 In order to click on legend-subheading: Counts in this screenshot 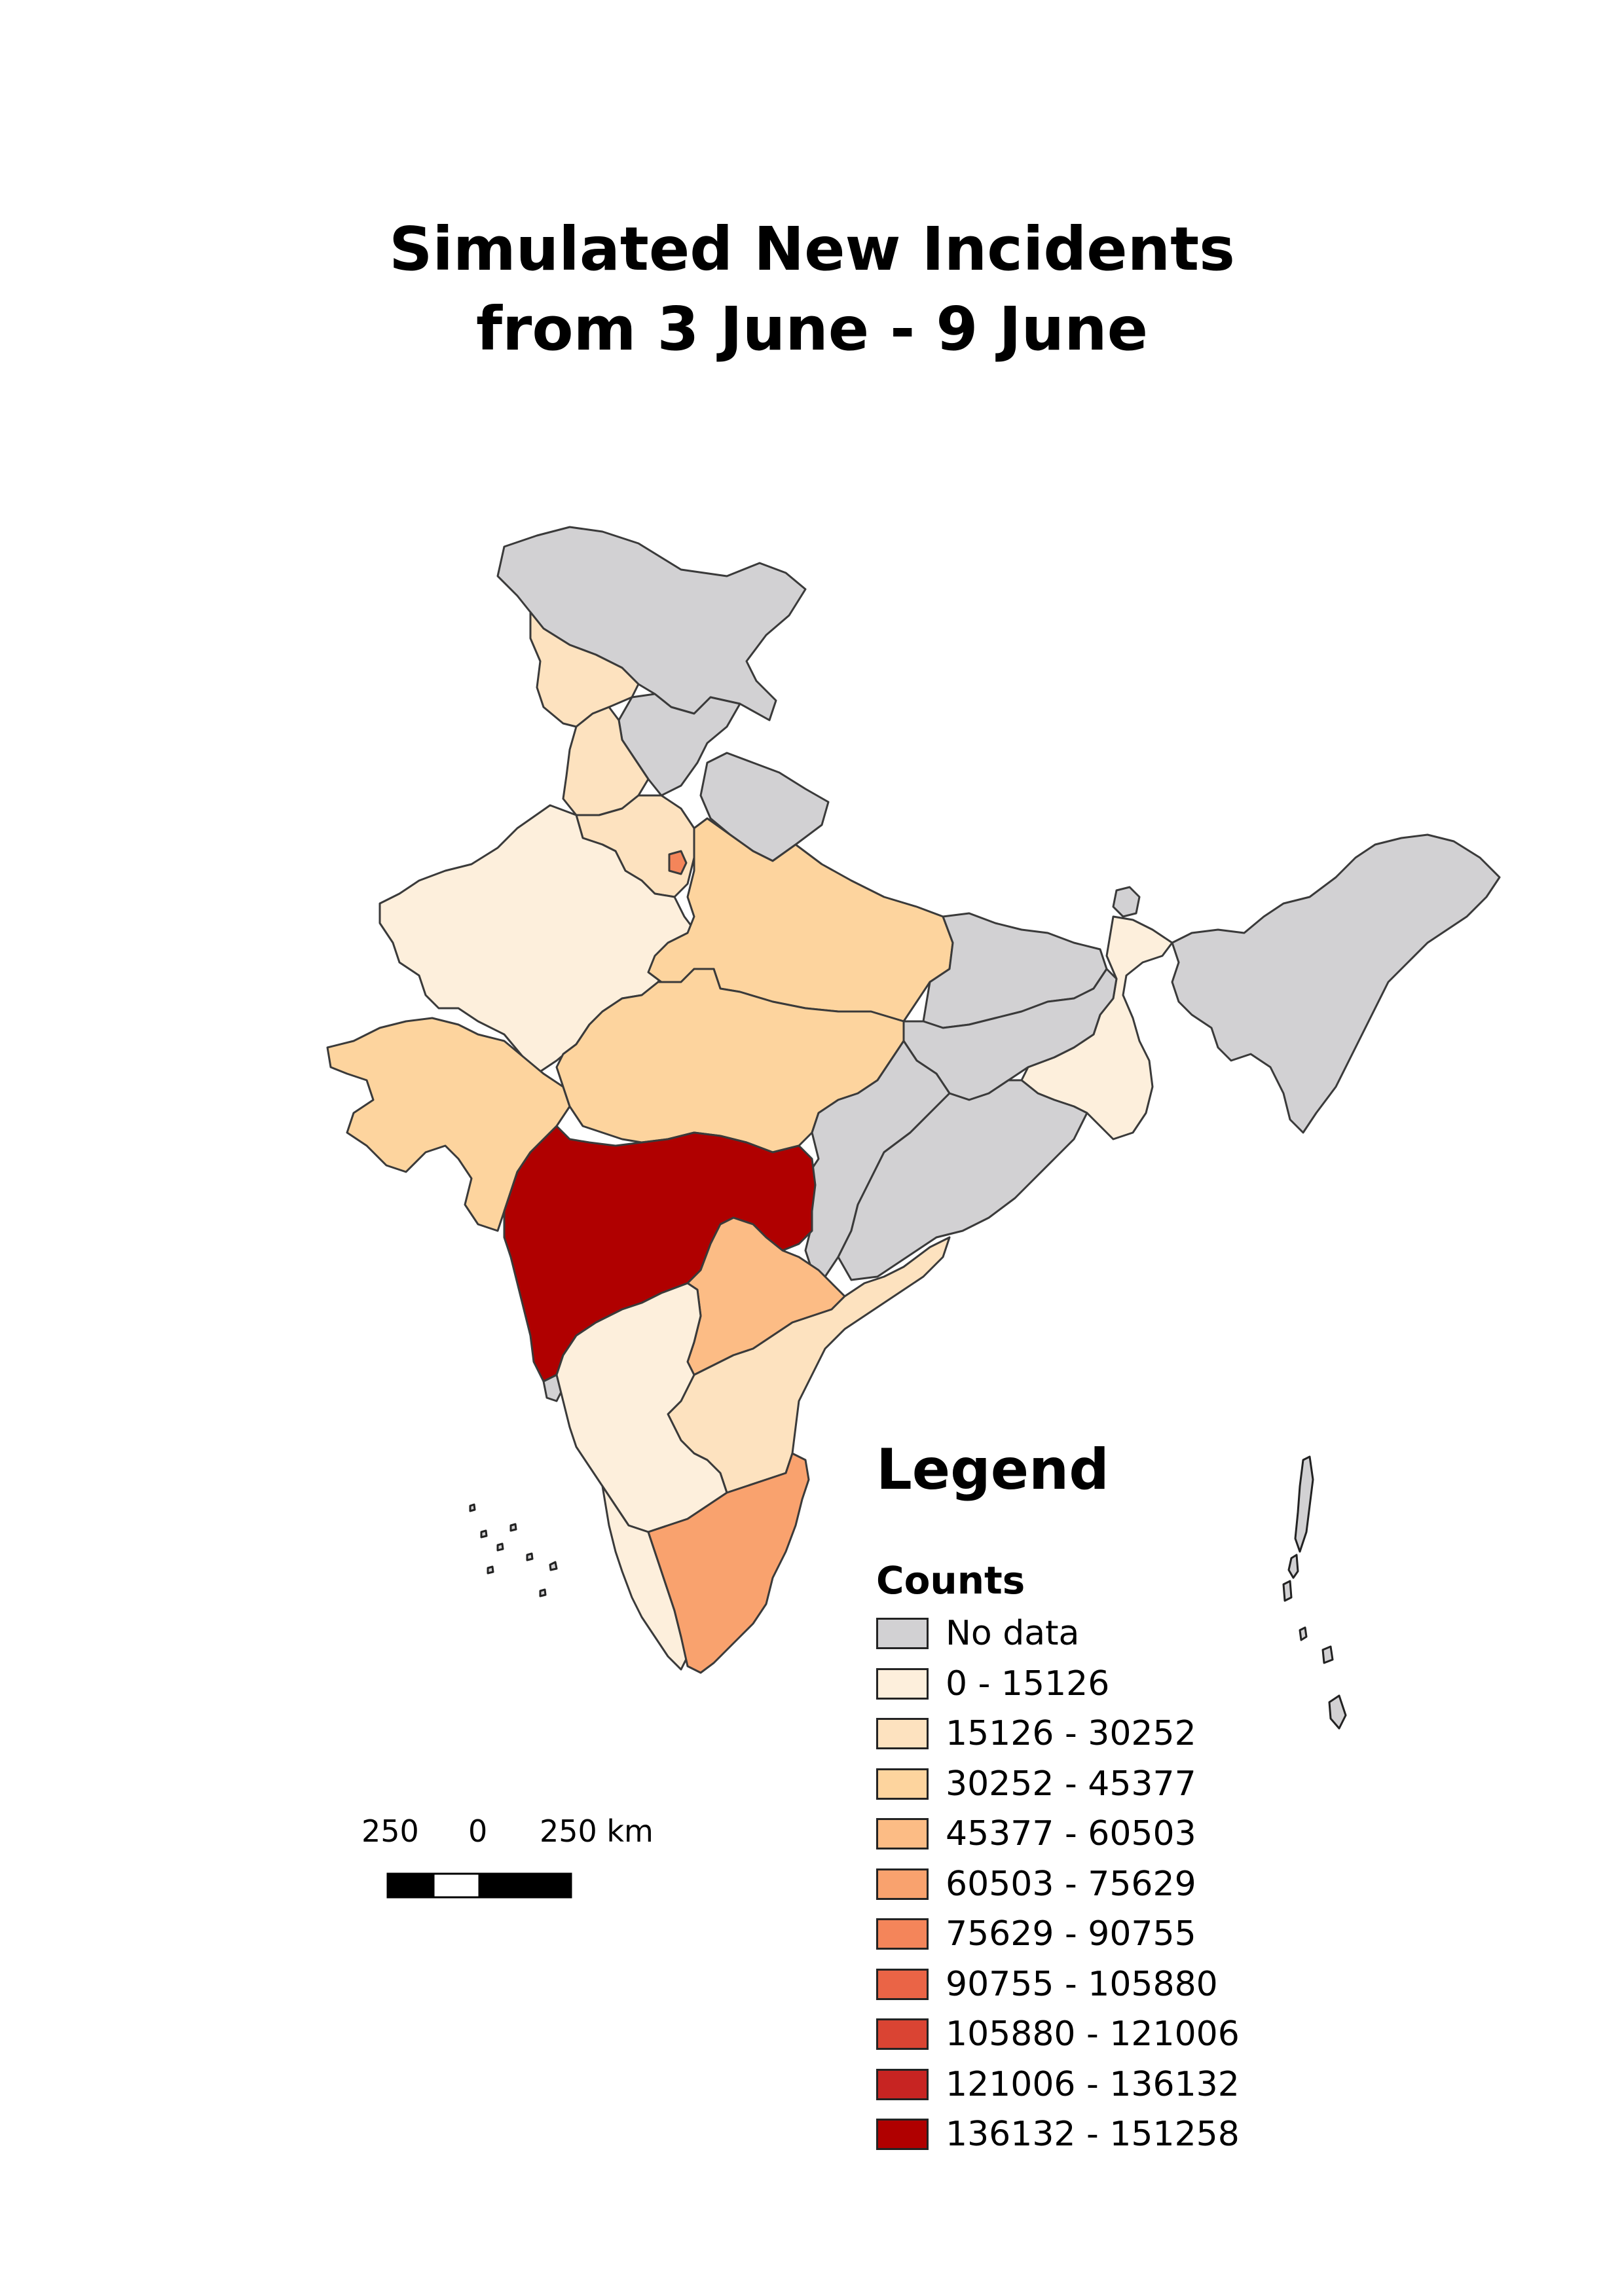, I will do `click(950, 1580)`.